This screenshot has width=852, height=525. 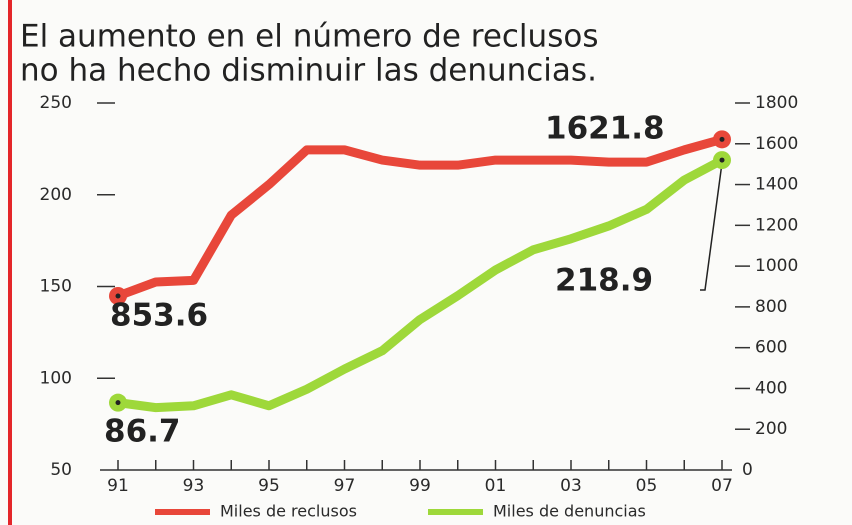 I want to click on x-tick-label: 01, so click(x=496, y=486).